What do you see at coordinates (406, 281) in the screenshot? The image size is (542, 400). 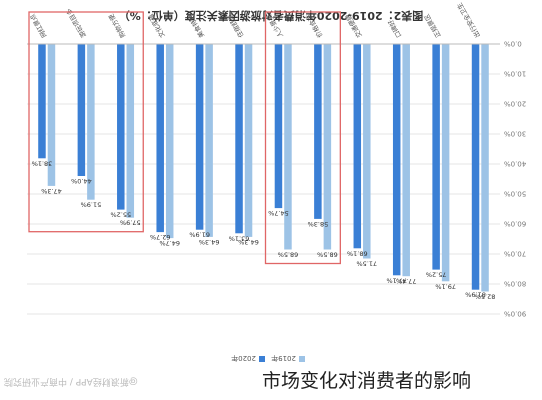 I see `data-label-2019: 77.4%` at bounding box center [406, 281].